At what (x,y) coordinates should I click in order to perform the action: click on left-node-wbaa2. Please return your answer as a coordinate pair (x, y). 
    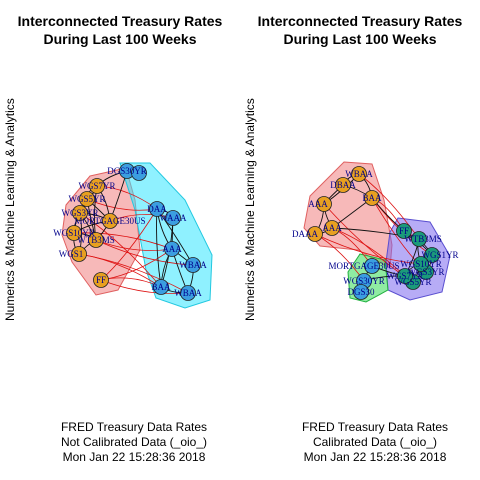
    Looking at the image, I should click on (193, 265).